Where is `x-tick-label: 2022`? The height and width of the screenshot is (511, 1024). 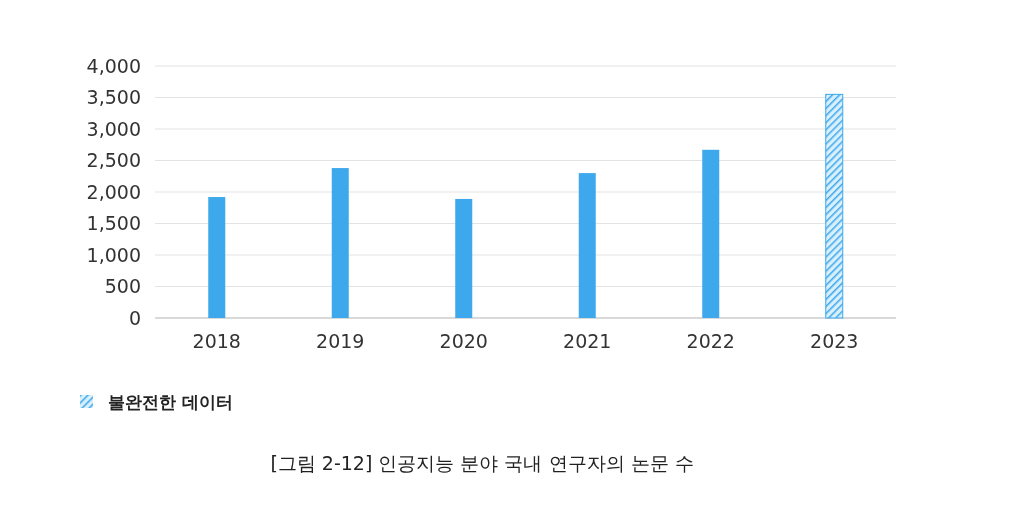 x-tick-label: 2022 is located at coordinates (710, 341).